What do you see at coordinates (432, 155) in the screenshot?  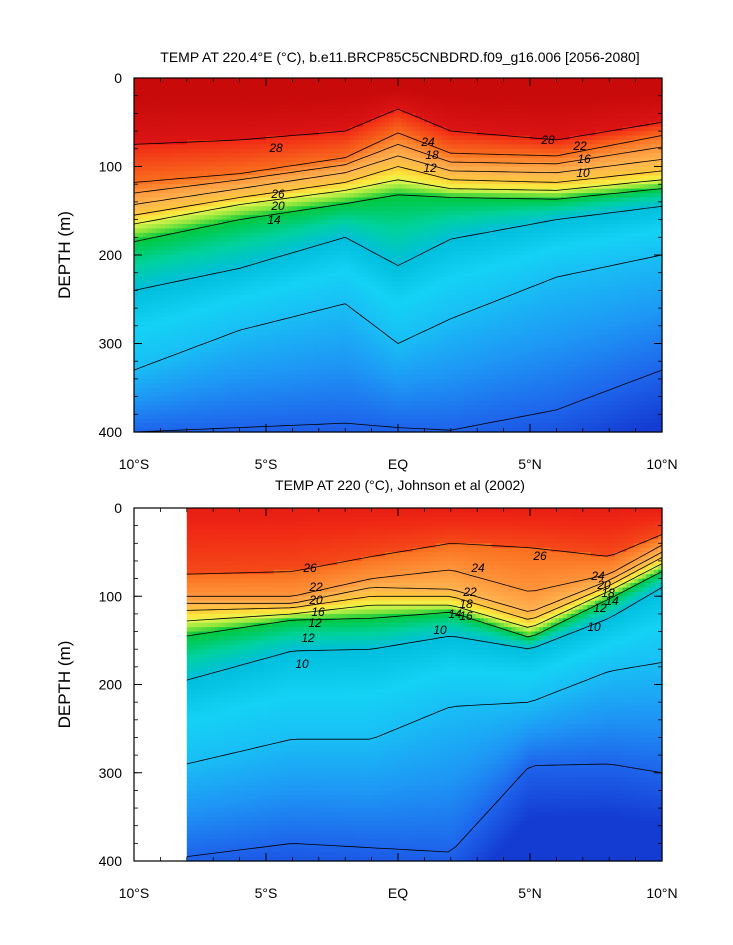 I see `contour-label: 18` at bounding box center [432, 155].